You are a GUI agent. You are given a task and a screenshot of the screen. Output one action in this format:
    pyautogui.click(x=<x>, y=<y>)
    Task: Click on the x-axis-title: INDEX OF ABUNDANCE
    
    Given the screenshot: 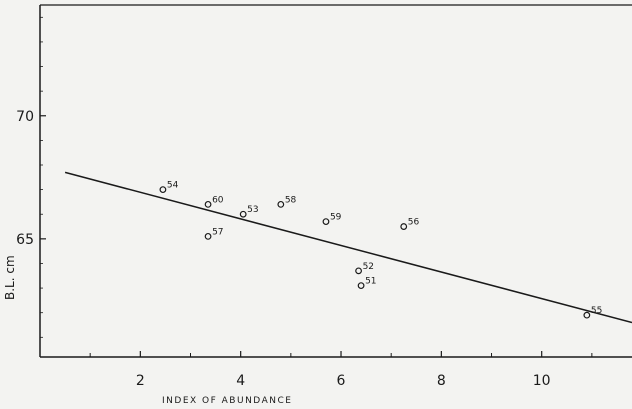 What is the action you would take?
    pyautogui.click(x=227, y=401)
    